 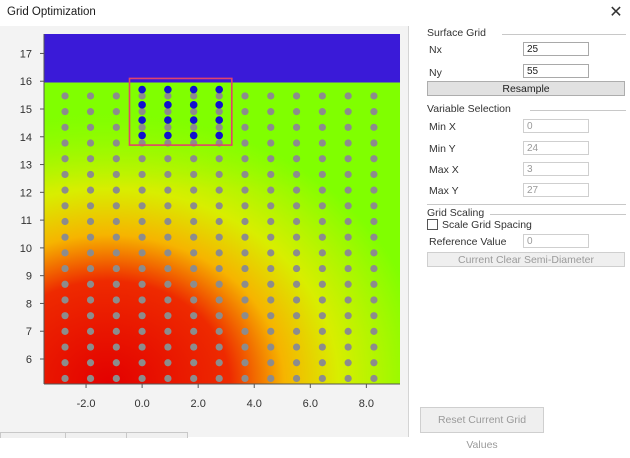 What do you see at coordinates (556, 71) in the screenshot?
I see `ny-input: 55` at bounding box center [556, 71].